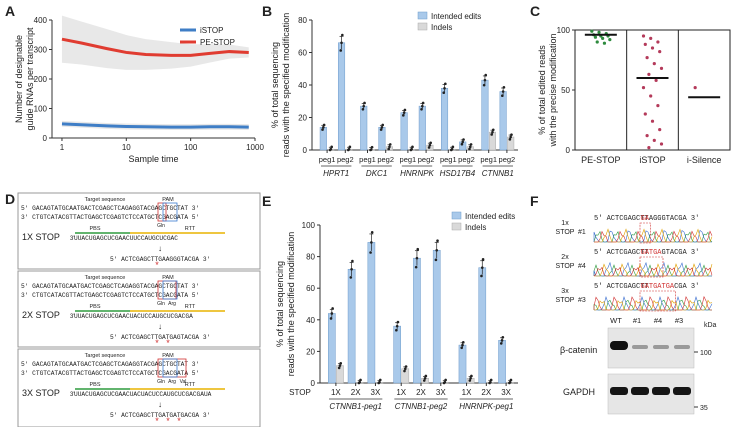 The height and width of the screenshot is (427, 740). What do you see at coordinates (421, 406) in the screenshot?
I see `group-label: CTNNB1-peg2` at bounding box center [421, 406].